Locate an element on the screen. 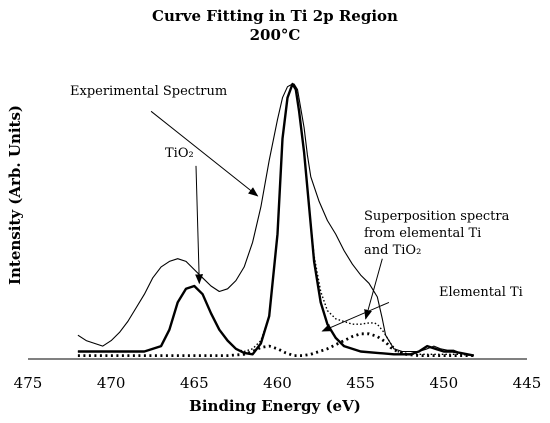 Image resolution: width=550 pixels, height=423 pixels. x-tick-label: 455 is located at coordinates (360, 383).